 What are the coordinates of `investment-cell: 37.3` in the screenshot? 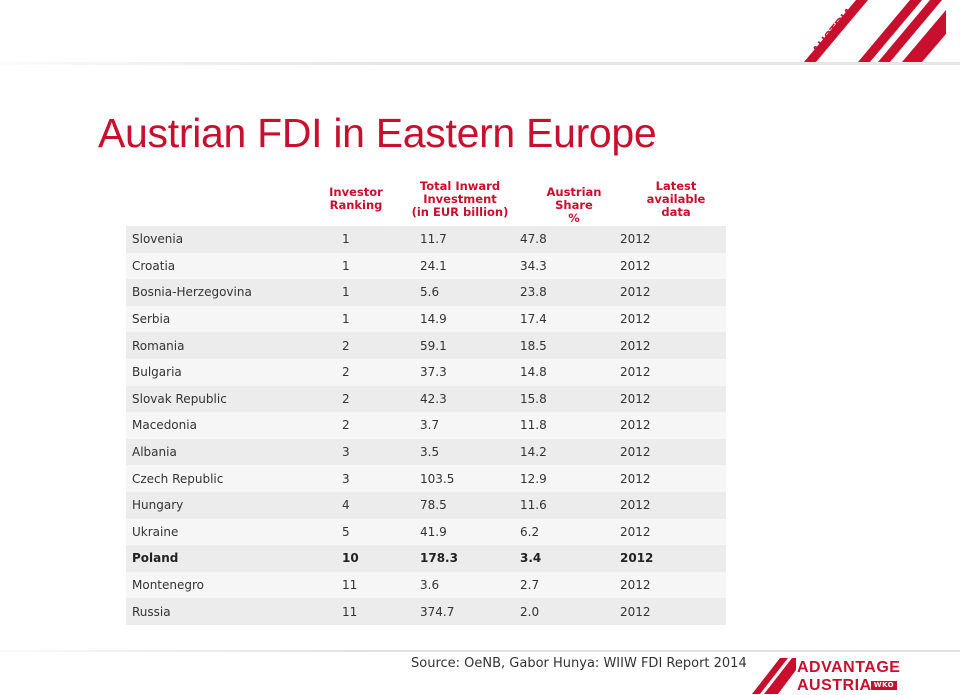 It's located at (470, 372).